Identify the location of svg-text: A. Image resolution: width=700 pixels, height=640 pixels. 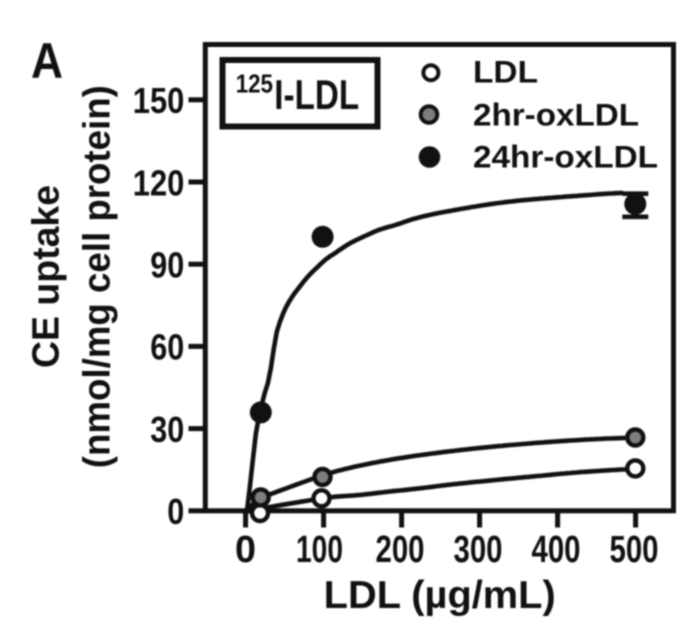
(47, 61).